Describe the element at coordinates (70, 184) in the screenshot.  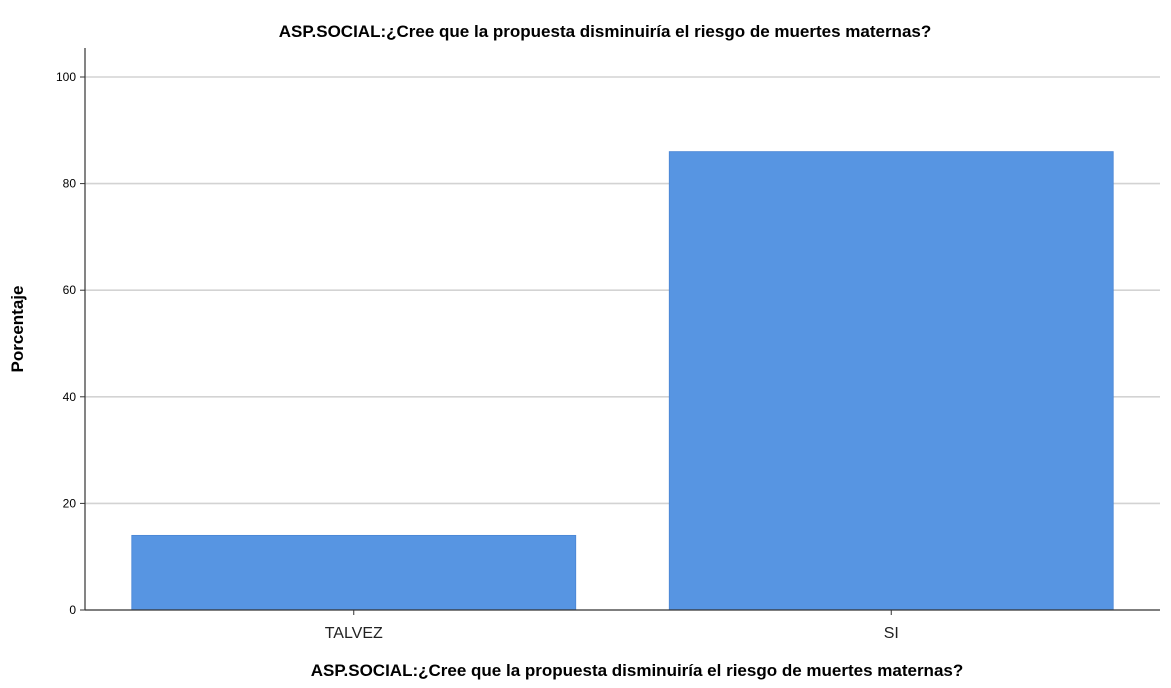
I see `y-tick-label: 80` at that location.